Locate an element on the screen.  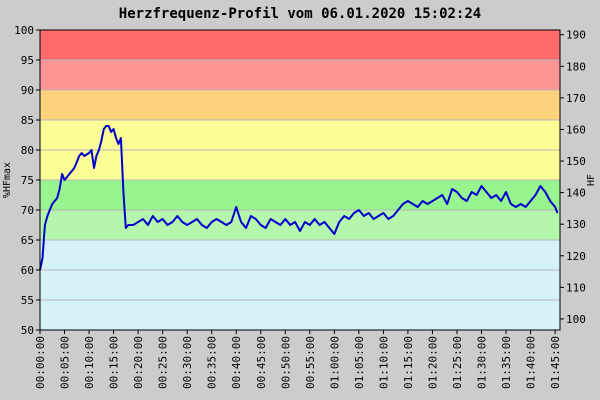
x-tick-label: 00:05:00 is located at coordinates (65, 362).